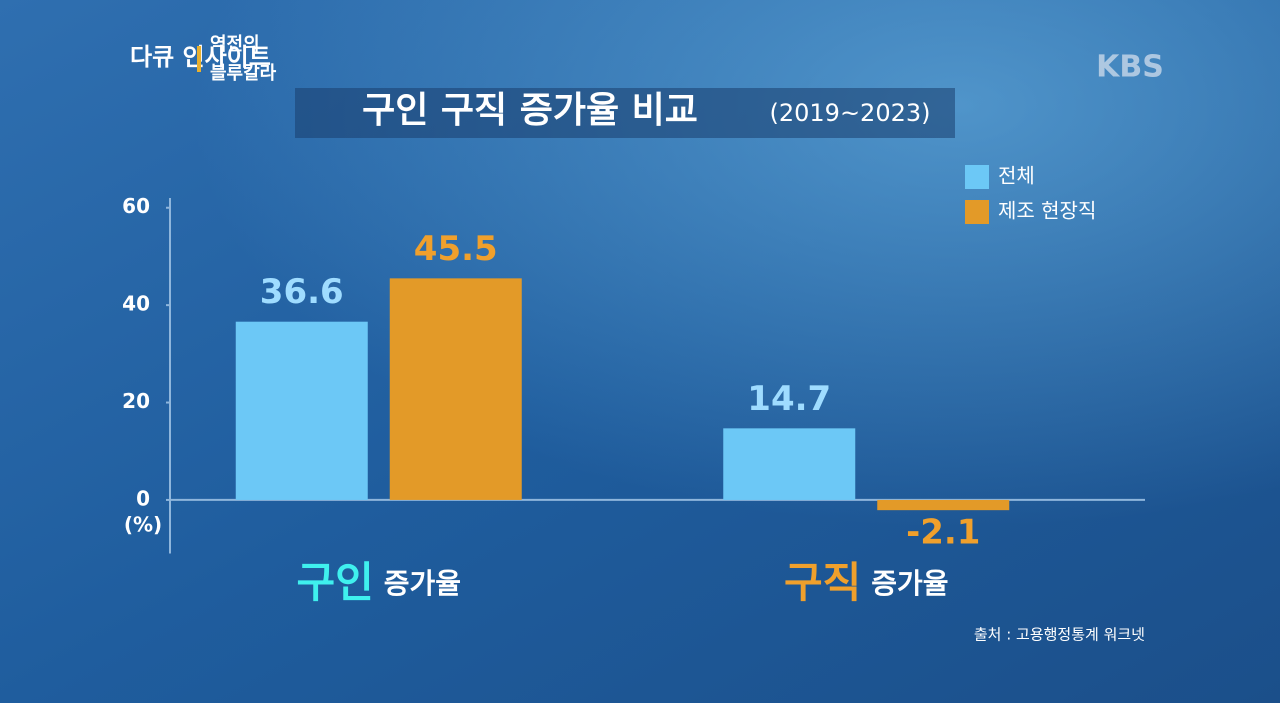 The width and height of the screenshot is (1280, 703). What do you see at coordinates (243, 73) in the screenshot?
I see `episode-line: 블루칼라` at bounding box center [243, 73].